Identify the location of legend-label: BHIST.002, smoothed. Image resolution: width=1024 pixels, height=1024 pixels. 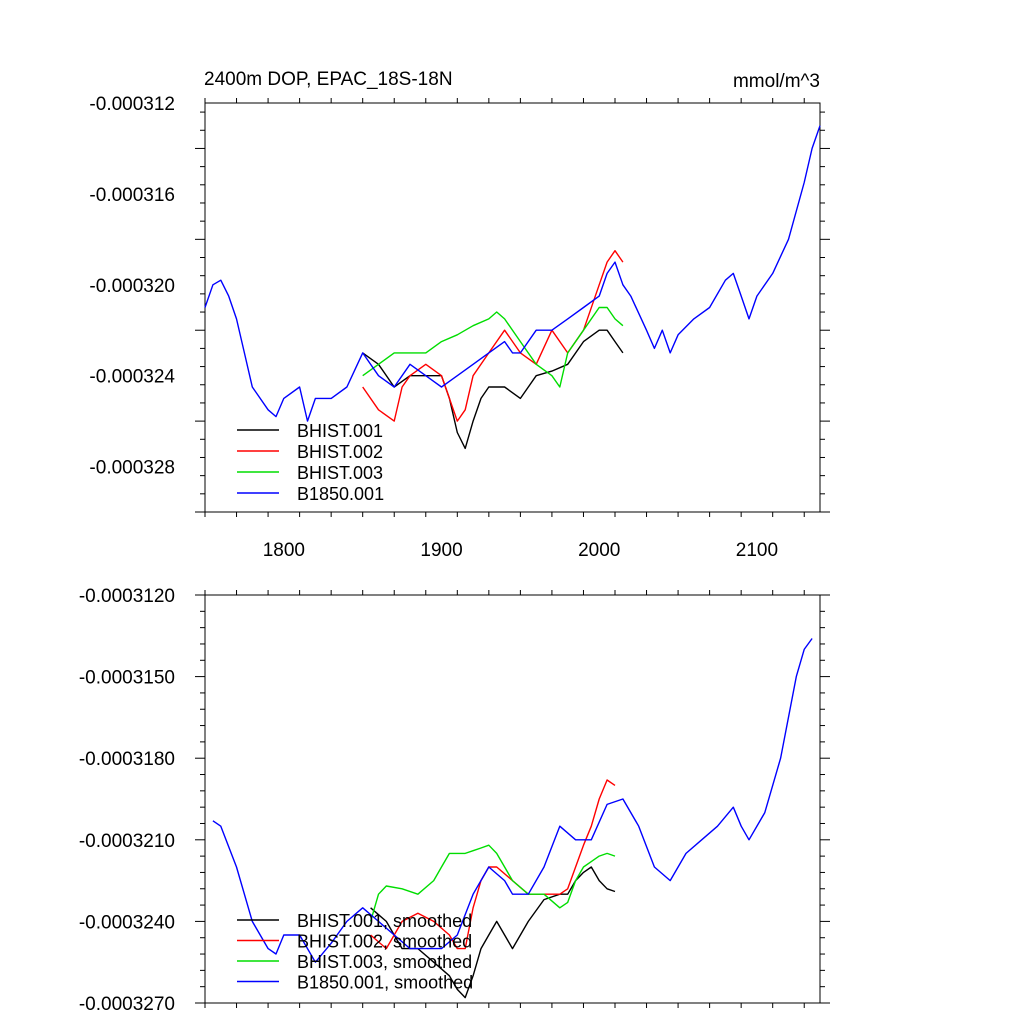
(384, 942).